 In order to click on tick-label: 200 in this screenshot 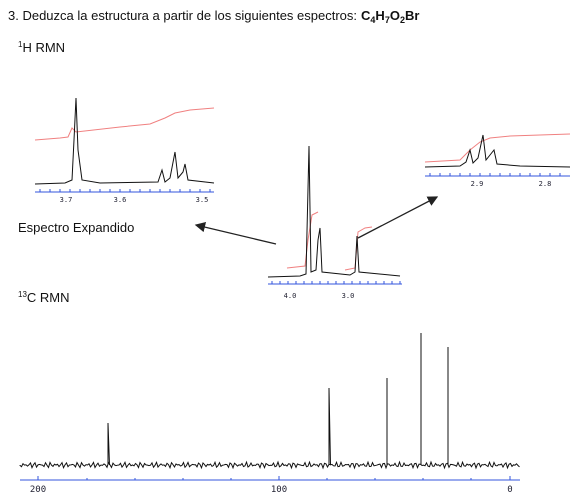, I will do `click(38, 490)`.